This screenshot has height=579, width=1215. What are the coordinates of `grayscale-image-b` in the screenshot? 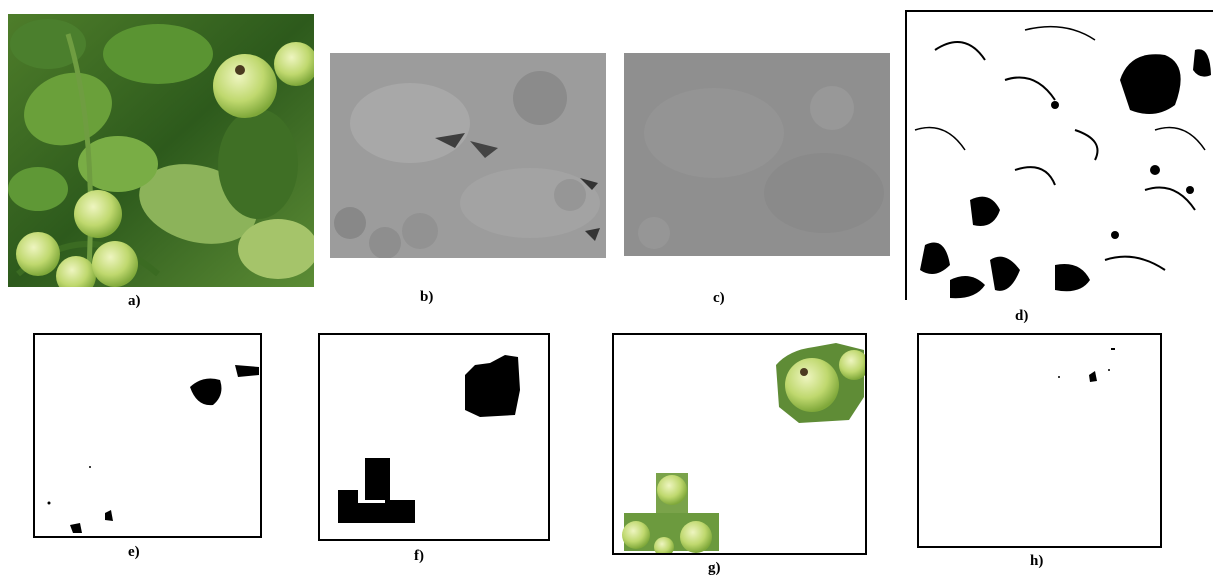 It's located at (468, 155).